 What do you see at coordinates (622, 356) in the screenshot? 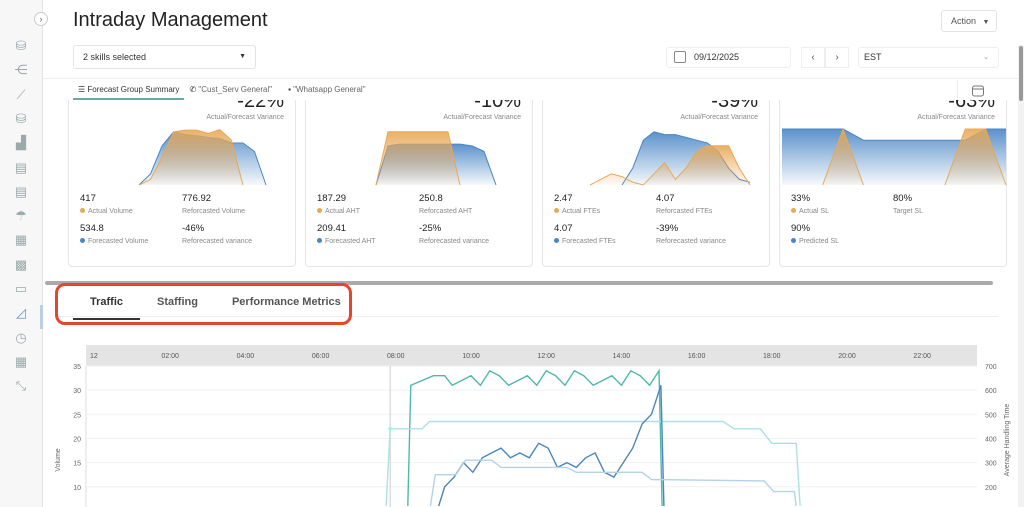
I see `x-tick-label: 14:00` at bounding box center [622, 356].